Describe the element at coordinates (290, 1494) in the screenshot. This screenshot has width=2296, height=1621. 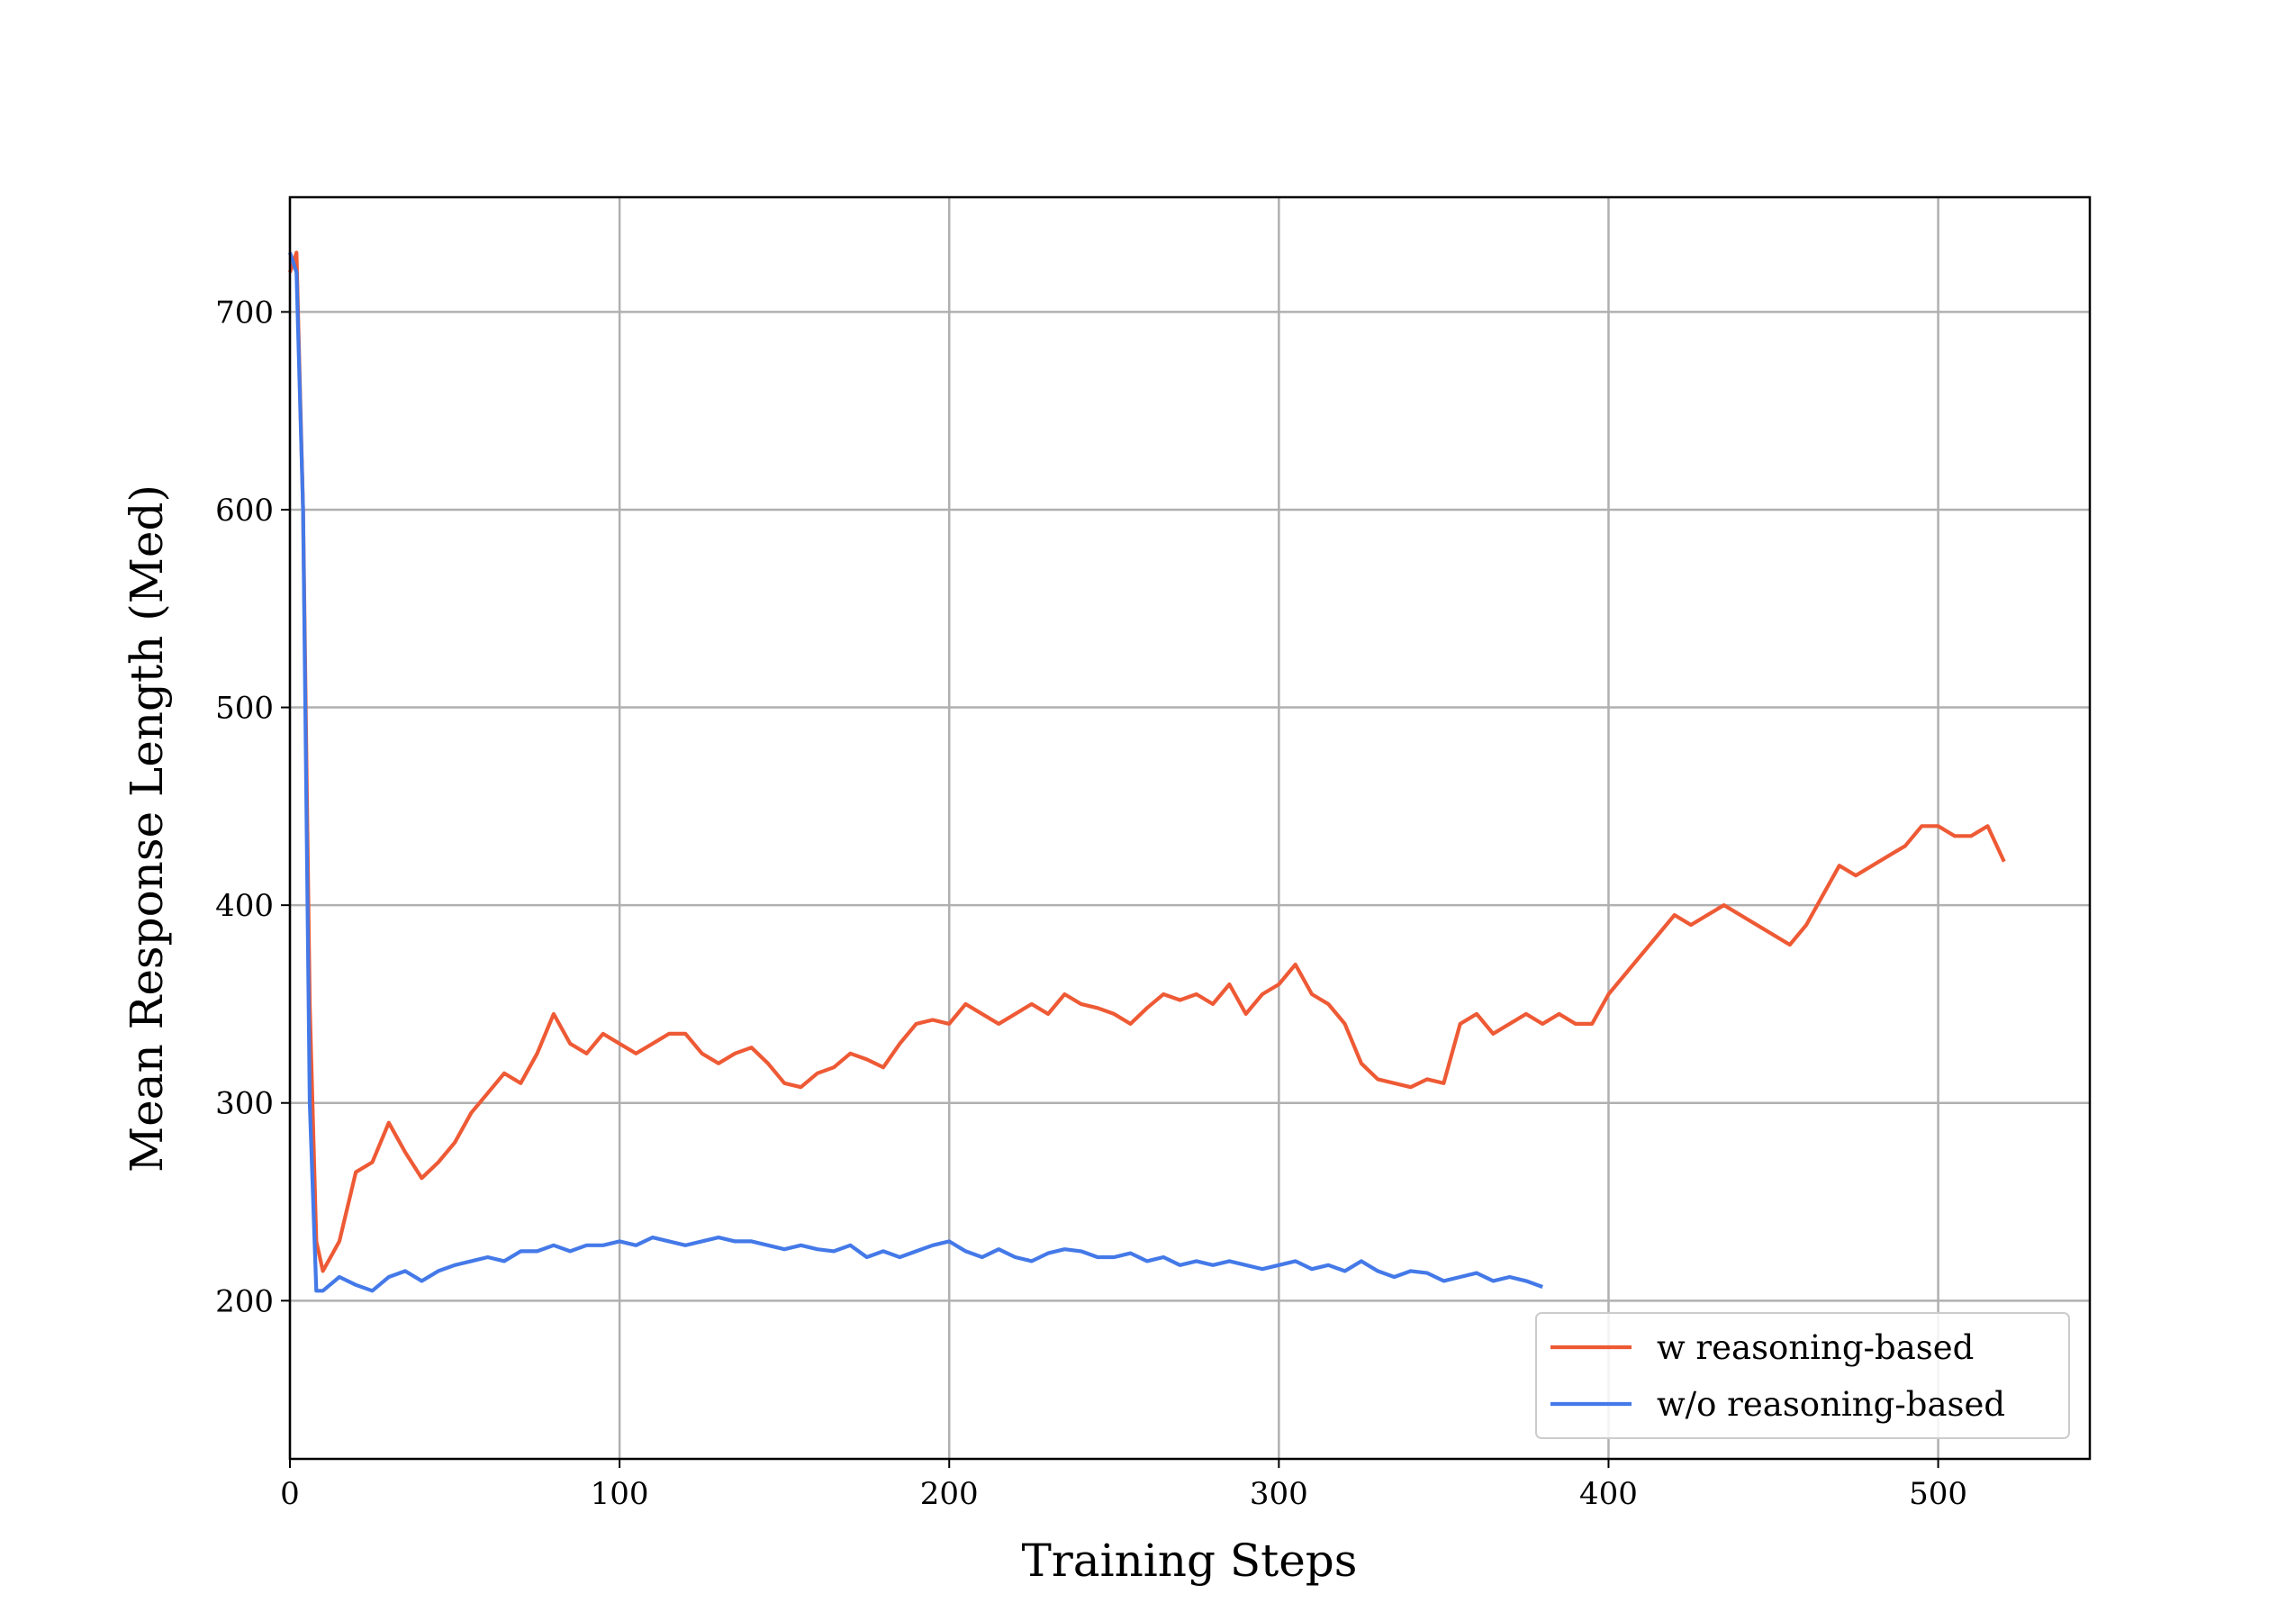
I see `x-tick-label: 0` at that location.